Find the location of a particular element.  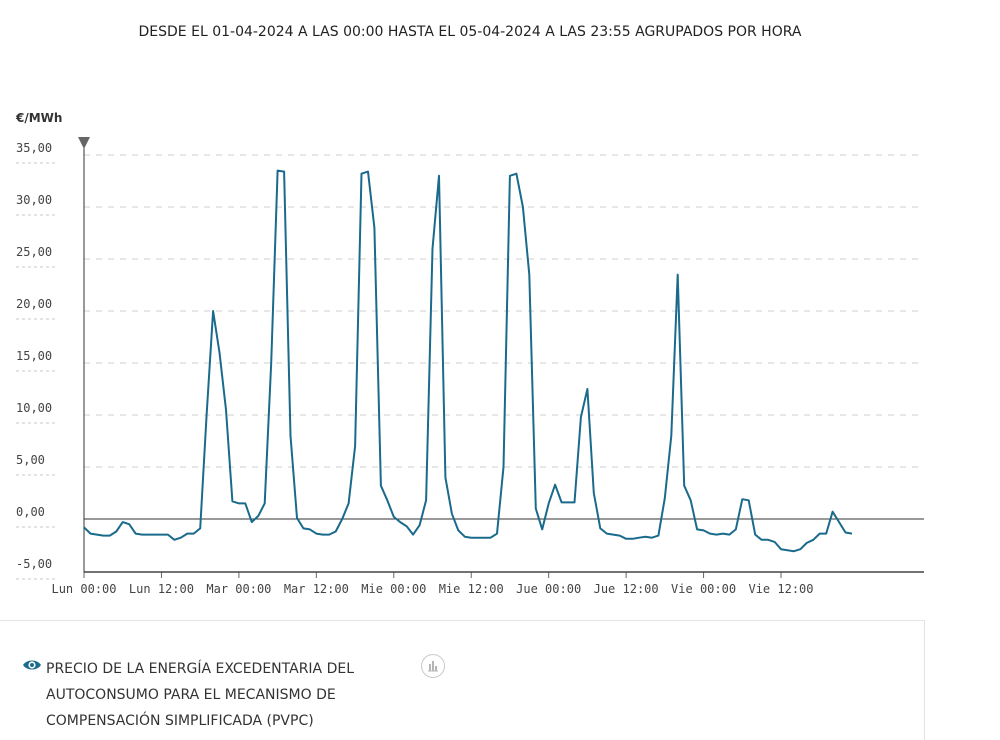

y-axis-arrow-marker is located at coordinates (84, 143).